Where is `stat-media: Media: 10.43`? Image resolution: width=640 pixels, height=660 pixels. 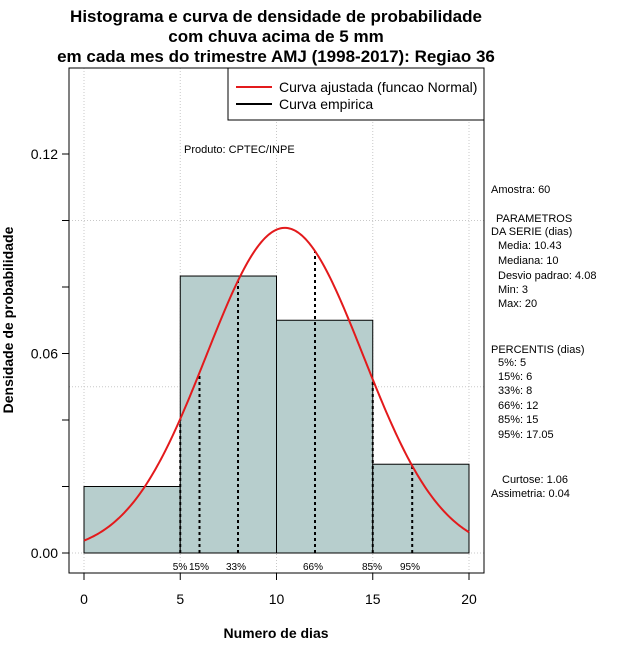
stat-media: Media: 10.43 is located at coordinates (530, 246).